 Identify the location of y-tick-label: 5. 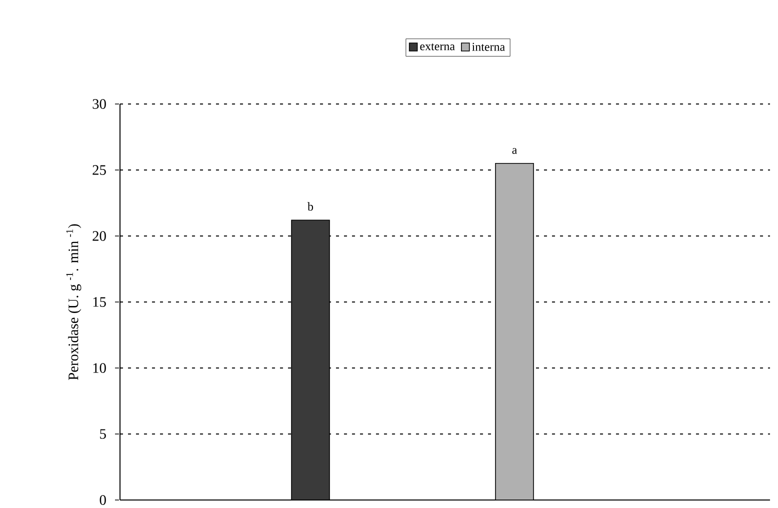
(103, 434).